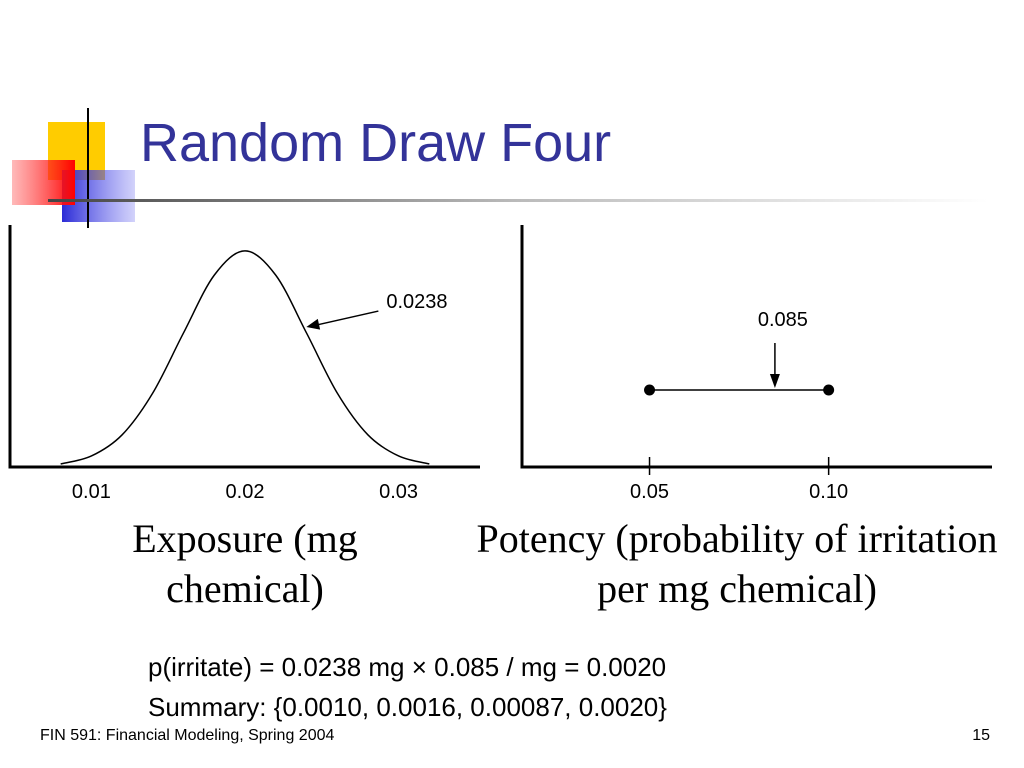 This screenshot has height=768, width=1024. I want to click on x-tick-label: 0.10, so click(828, 492).